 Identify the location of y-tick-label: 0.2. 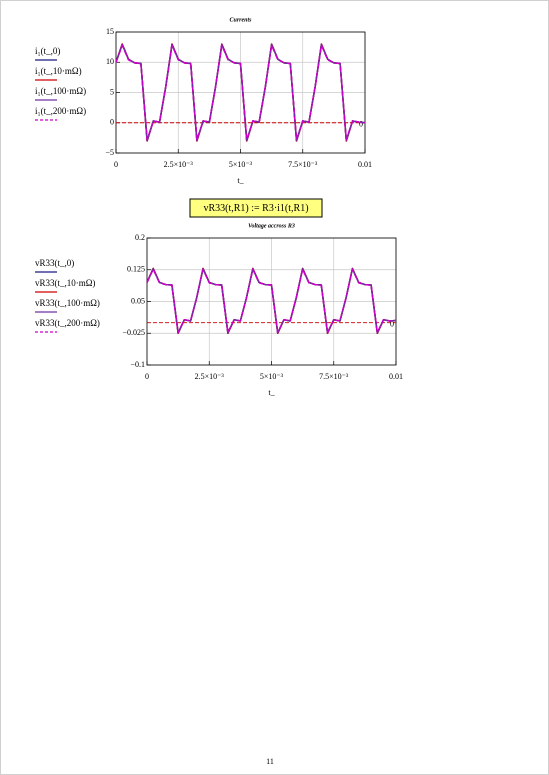
(140, 237).